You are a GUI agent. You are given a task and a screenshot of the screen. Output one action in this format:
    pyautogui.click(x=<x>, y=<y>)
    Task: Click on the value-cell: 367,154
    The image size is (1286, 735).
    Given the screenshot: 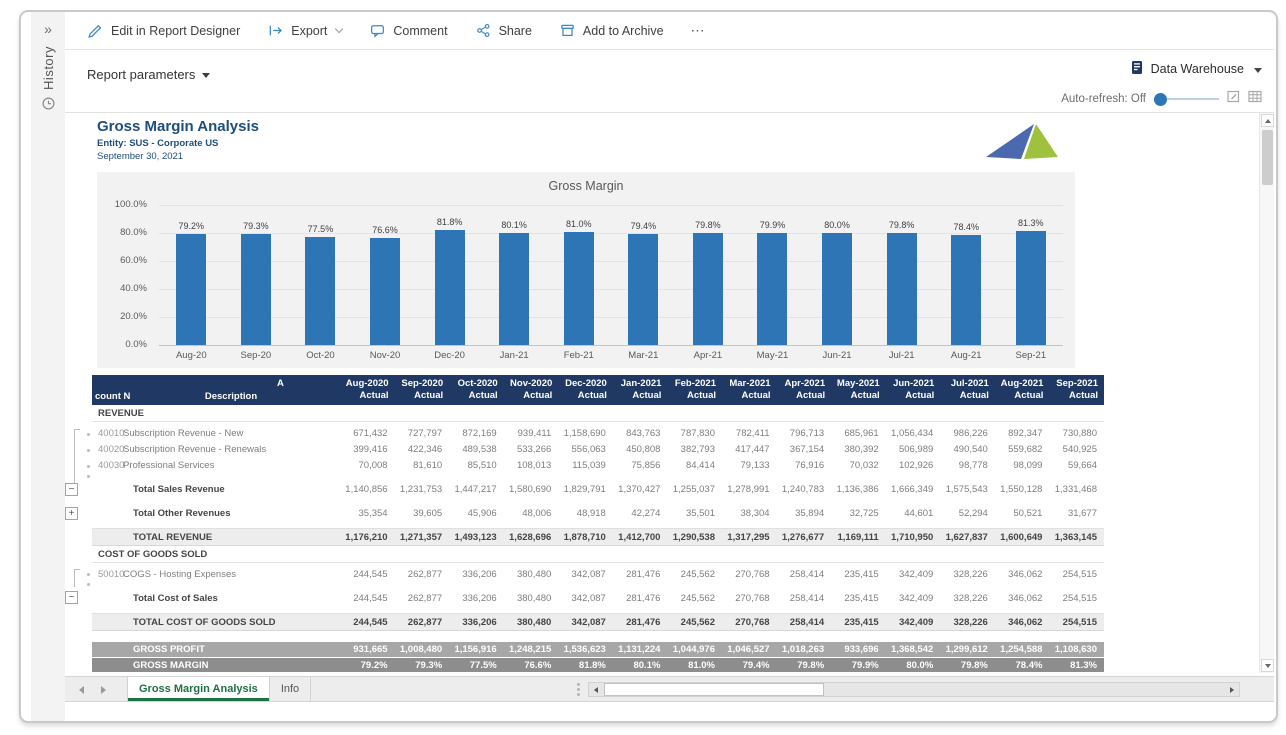 What is the action you would take?
    pyautogui.click(x=807, y=449)
    